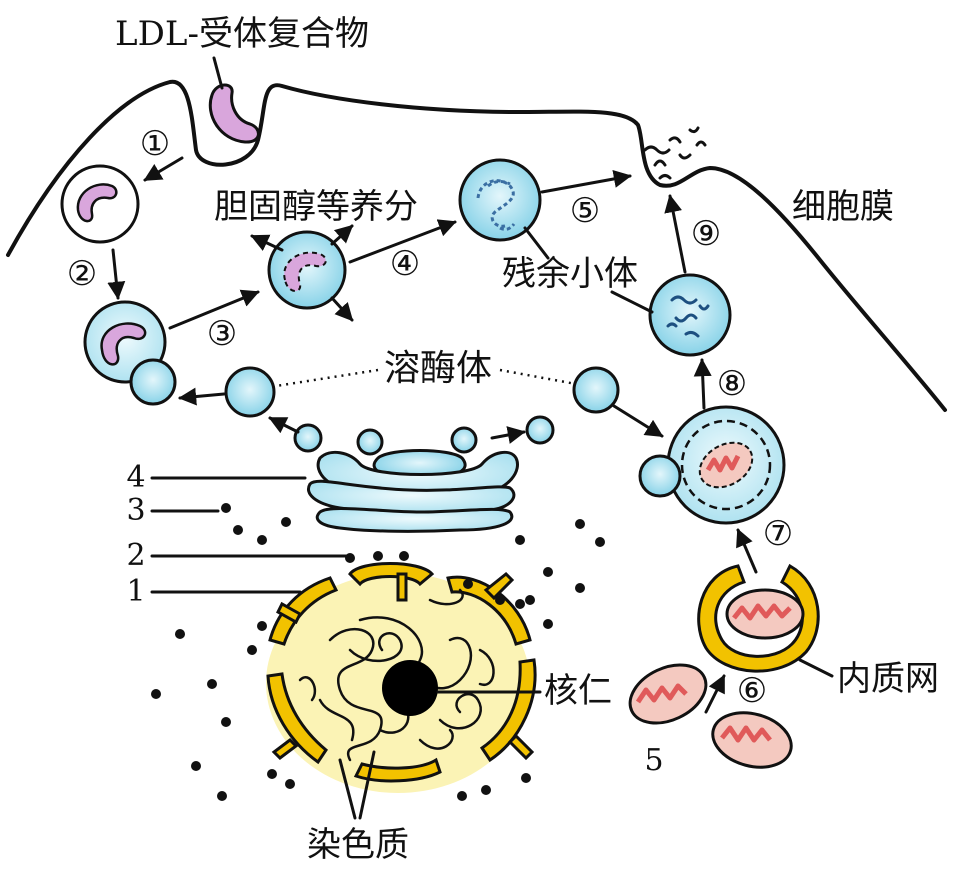 The image size is (956, 876). Describe the element at coordinates (752, 691) in the screenshot. I see `step-6-label: ⑥` at that location.